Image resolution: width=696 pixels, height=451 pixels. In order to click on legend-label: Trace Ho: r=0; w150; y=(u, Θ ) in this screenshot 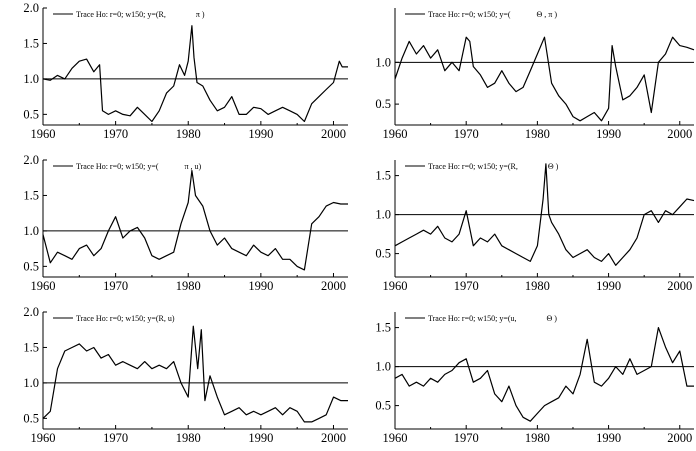, I will do `click(492, 318)`.